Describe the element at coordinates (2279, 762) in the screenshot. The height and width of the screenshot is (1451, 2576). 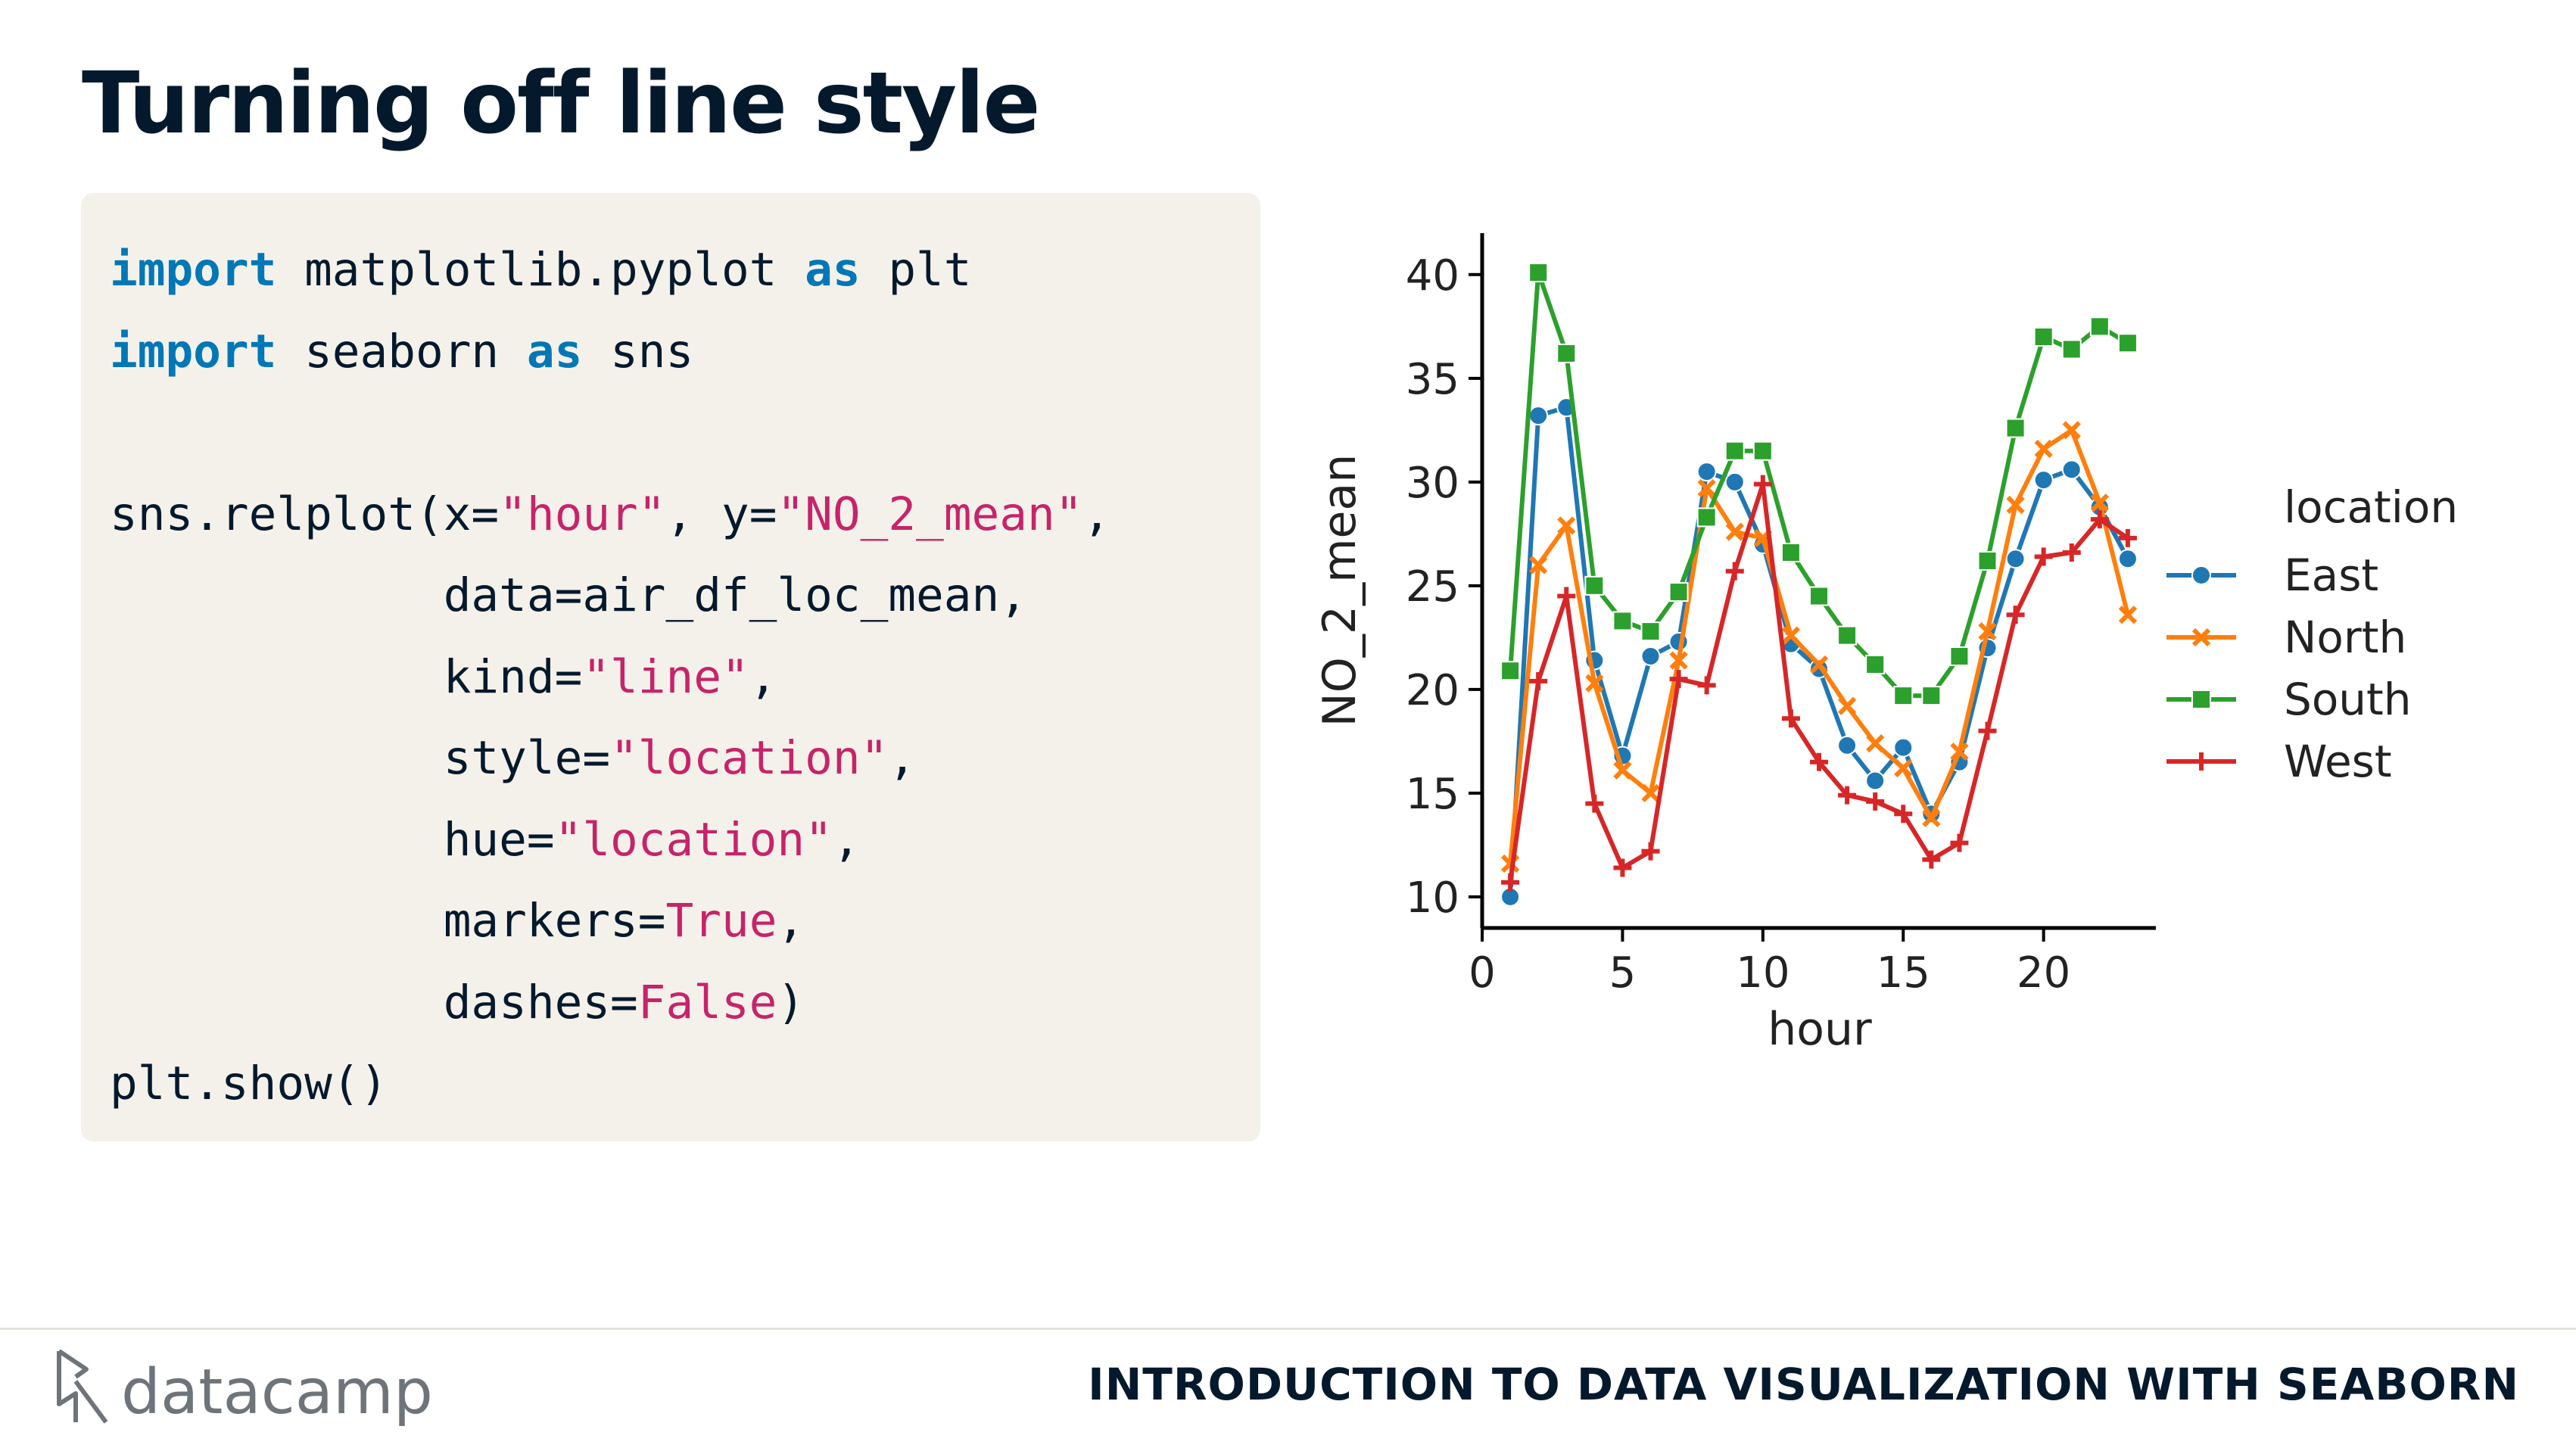
I see `legend-item-west: West` at that location.